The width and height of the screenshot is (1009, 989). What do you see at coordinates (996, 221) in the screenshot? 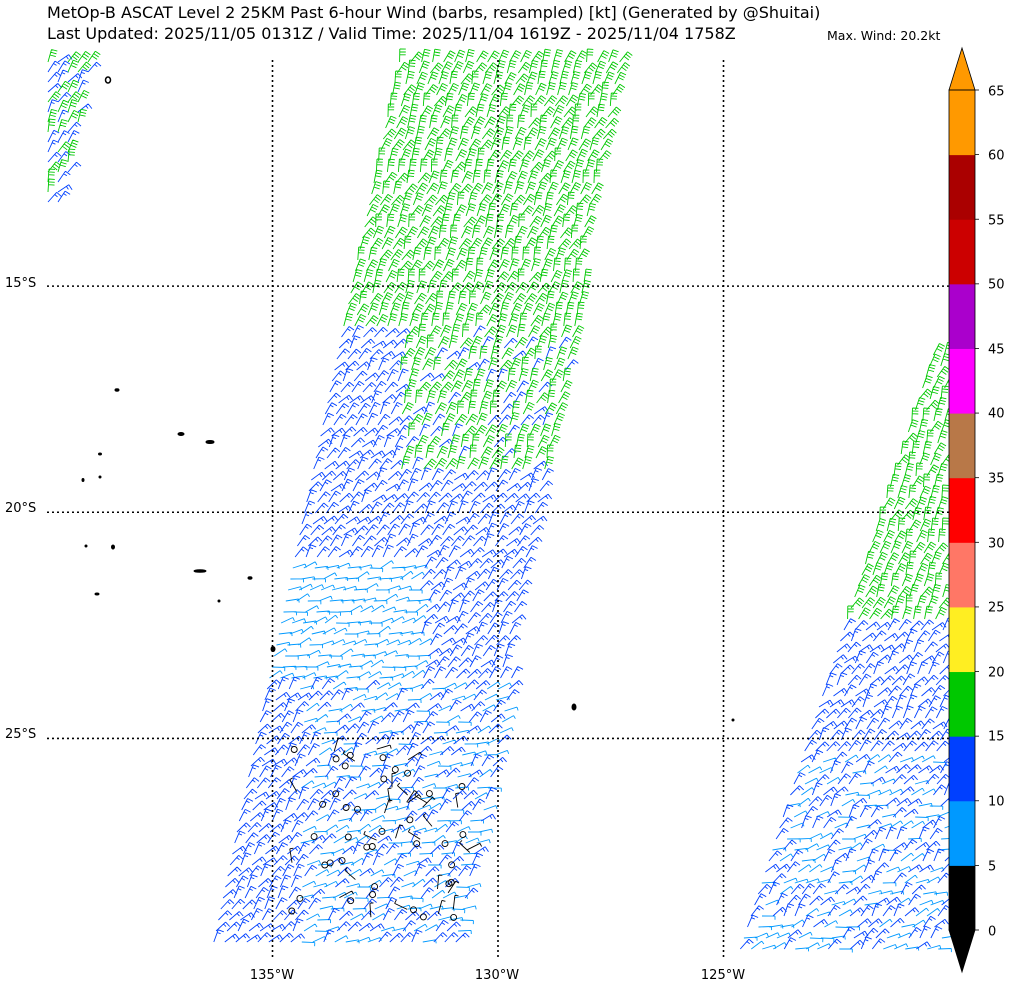
I see `colorbar-label: 55` at bounding box center [996, 221].